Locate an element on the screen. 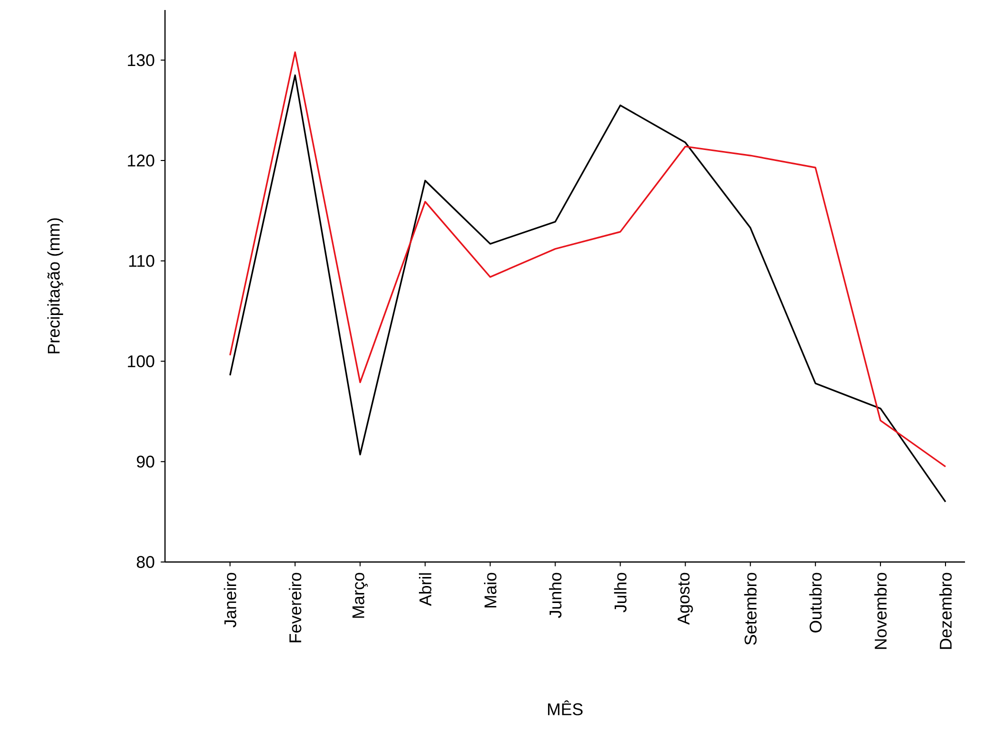  x-tick-label: Setembro is located at coordinates (750, 608).